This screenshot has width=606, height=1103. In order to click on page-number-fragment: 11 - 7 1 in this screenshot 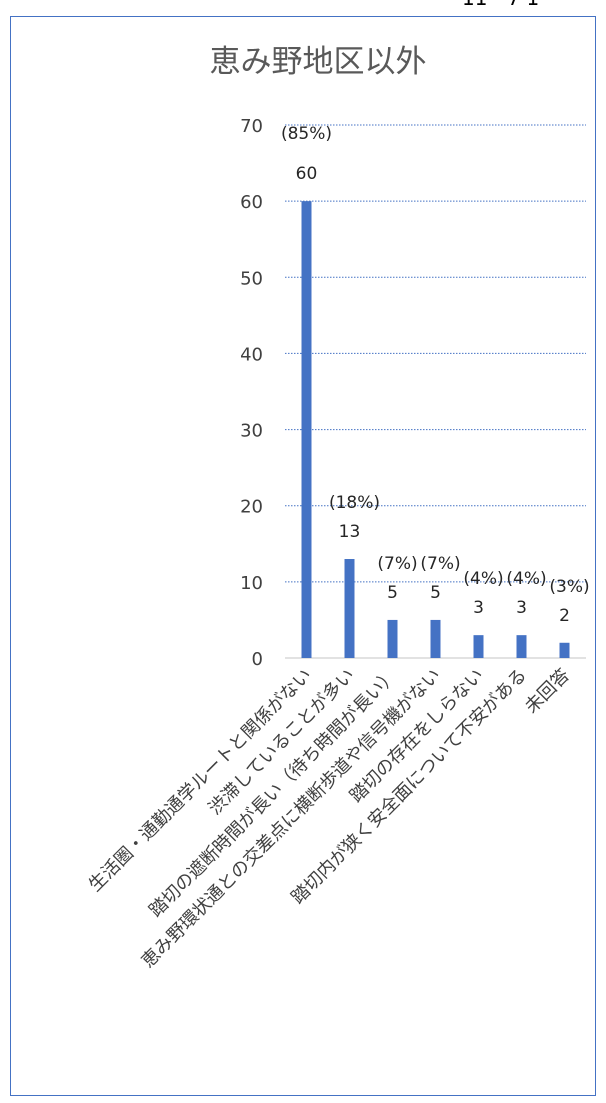, I will do `click(500, 5)`.